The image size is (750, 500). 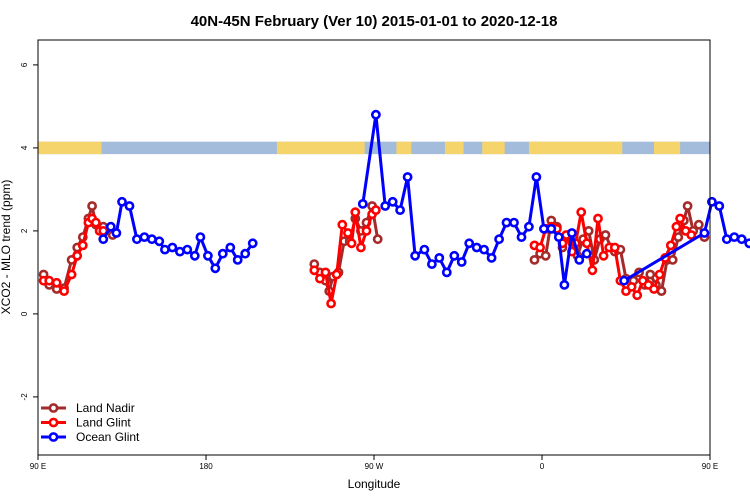 I want to click on legend-label: Land Glint, so click(x=103, y=423).